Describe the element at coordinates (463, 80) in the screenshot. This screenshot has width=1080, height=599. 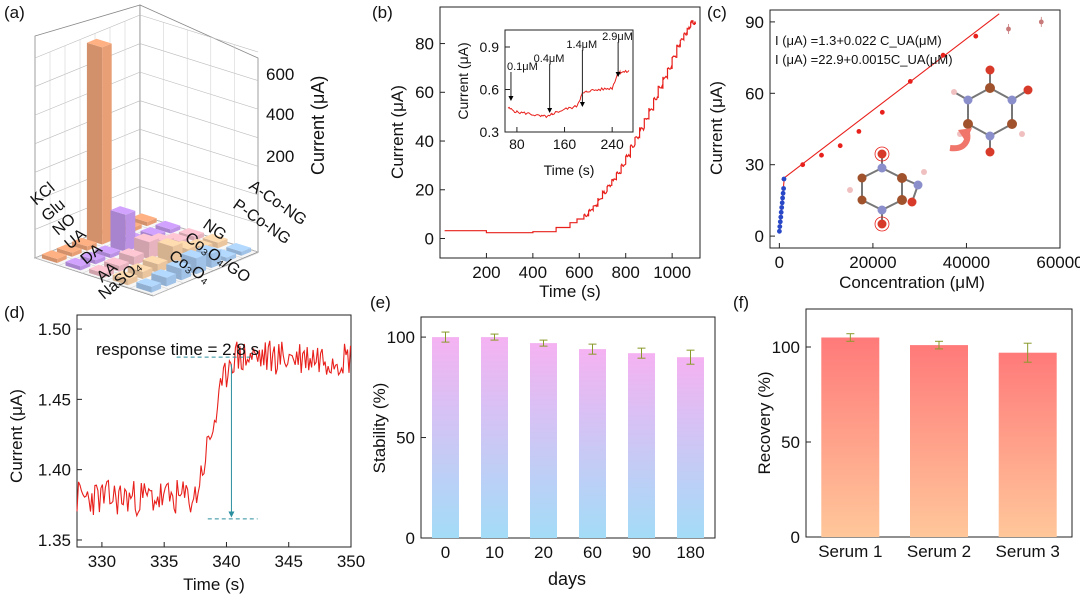
I see `inset-y-axis-label-b: Current (μA)` at that location.